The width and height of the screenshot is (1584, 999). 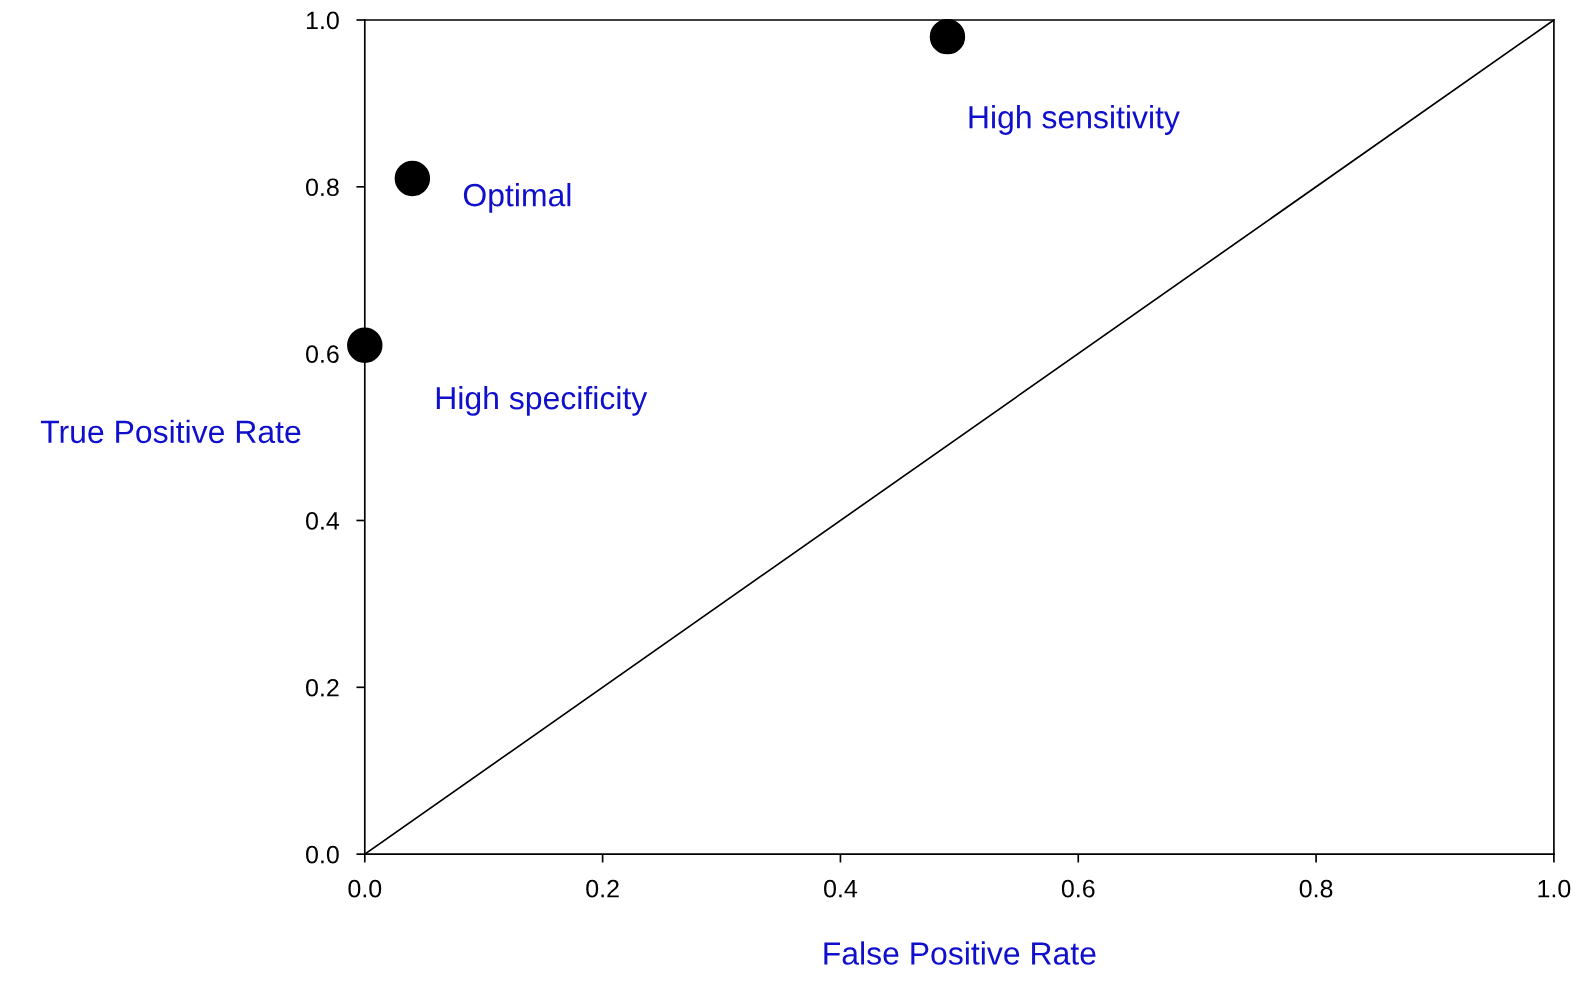 I want to click on y-tick-label: 0.6, so click(x=322, y=354).